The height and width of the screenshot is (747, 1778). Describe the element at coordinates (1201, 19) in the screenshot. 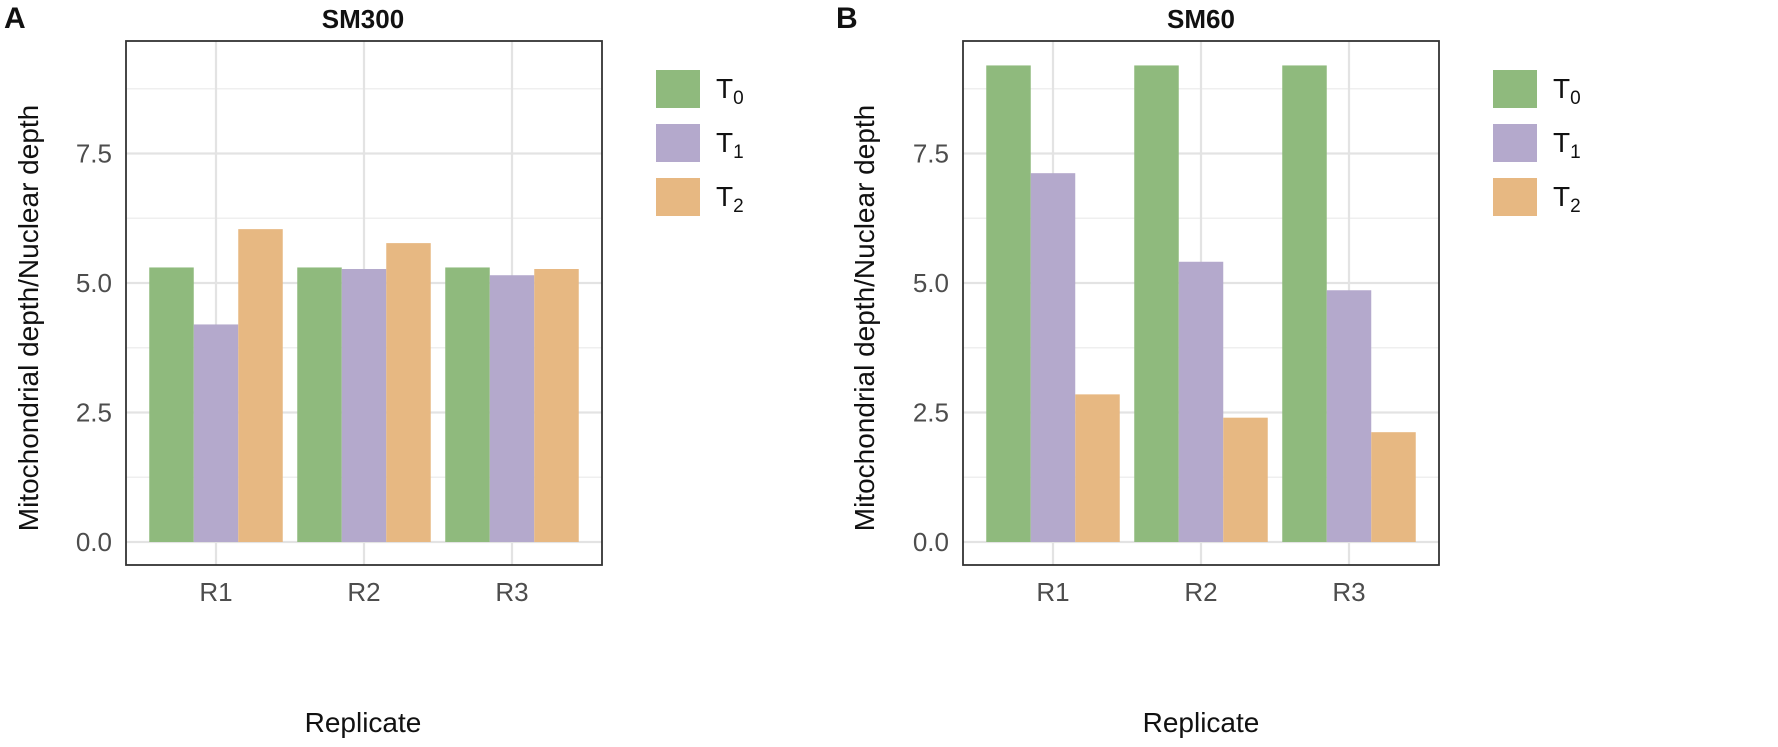

I see `chart-title: SM60` at that location.